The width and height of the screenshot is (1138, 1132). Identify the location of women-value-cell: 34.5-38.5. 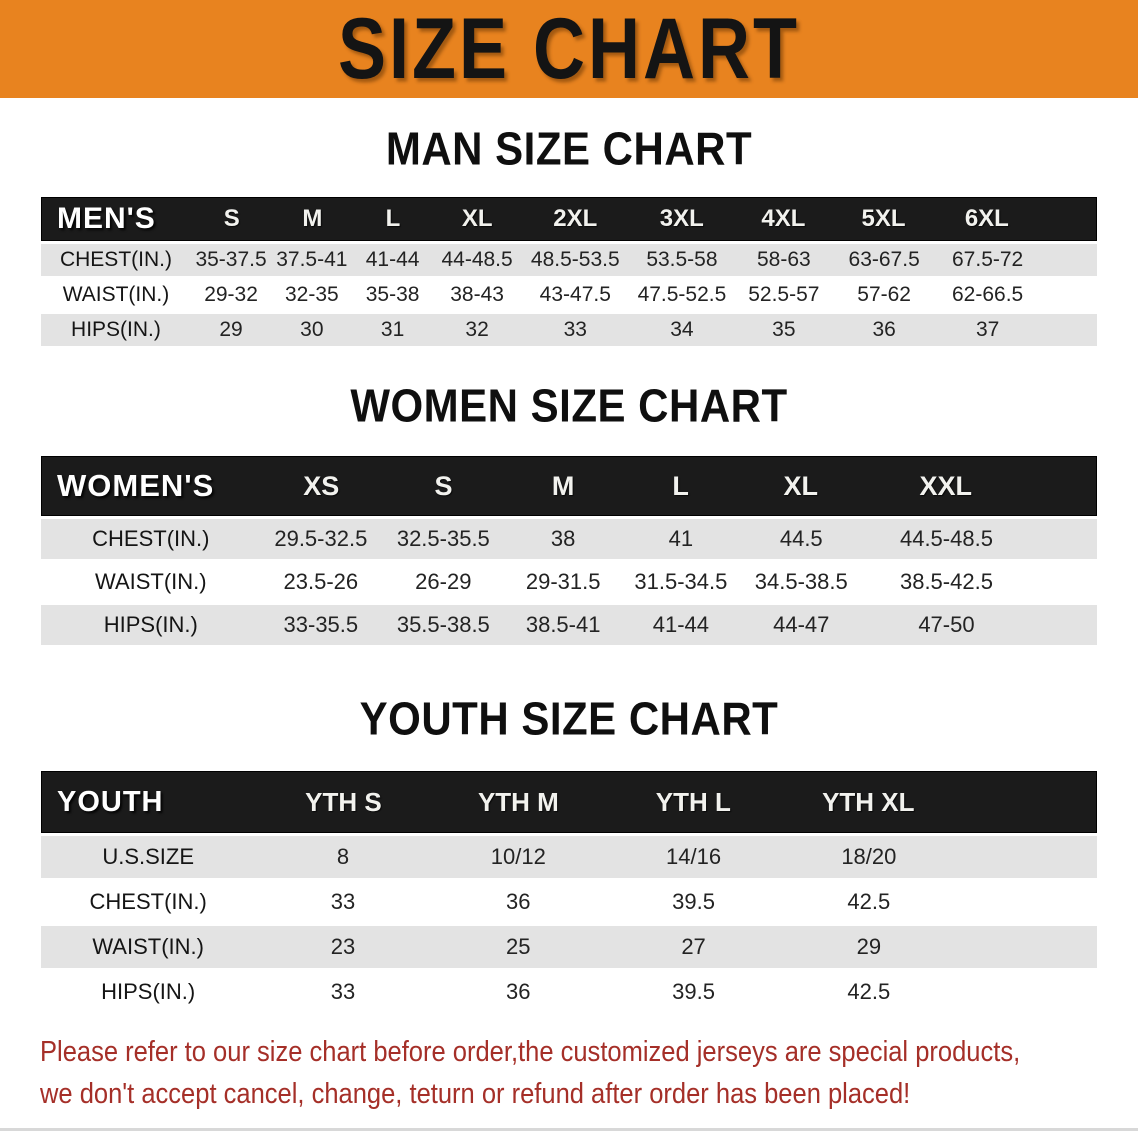
(801, 581).